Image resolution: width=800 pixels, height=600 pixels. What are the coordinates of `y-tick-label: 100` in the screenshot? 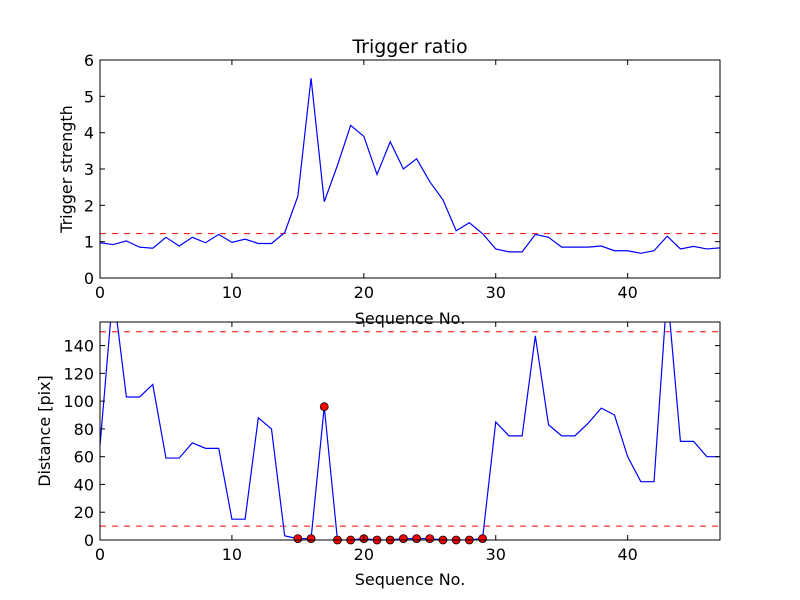 It's located at (78, 401).